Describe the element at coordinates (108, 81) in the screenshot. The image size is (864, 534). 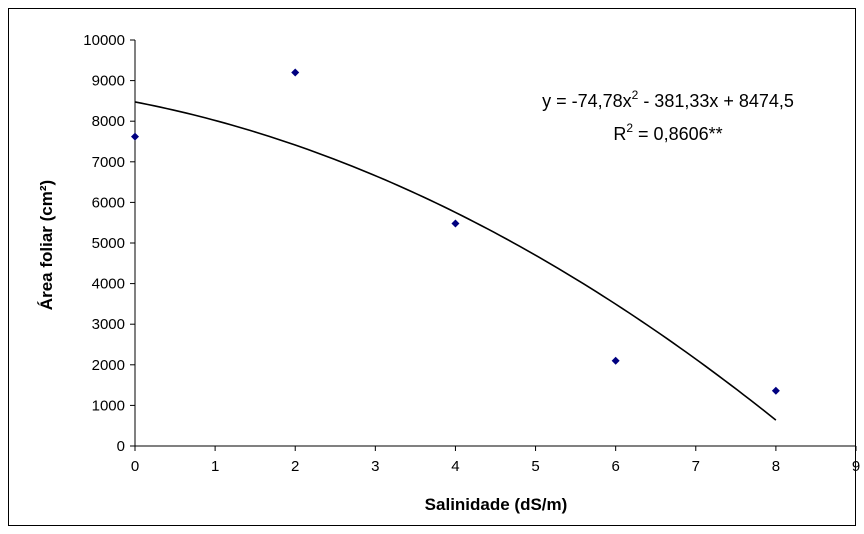
I see `y-tick-label: 9000` at that location.